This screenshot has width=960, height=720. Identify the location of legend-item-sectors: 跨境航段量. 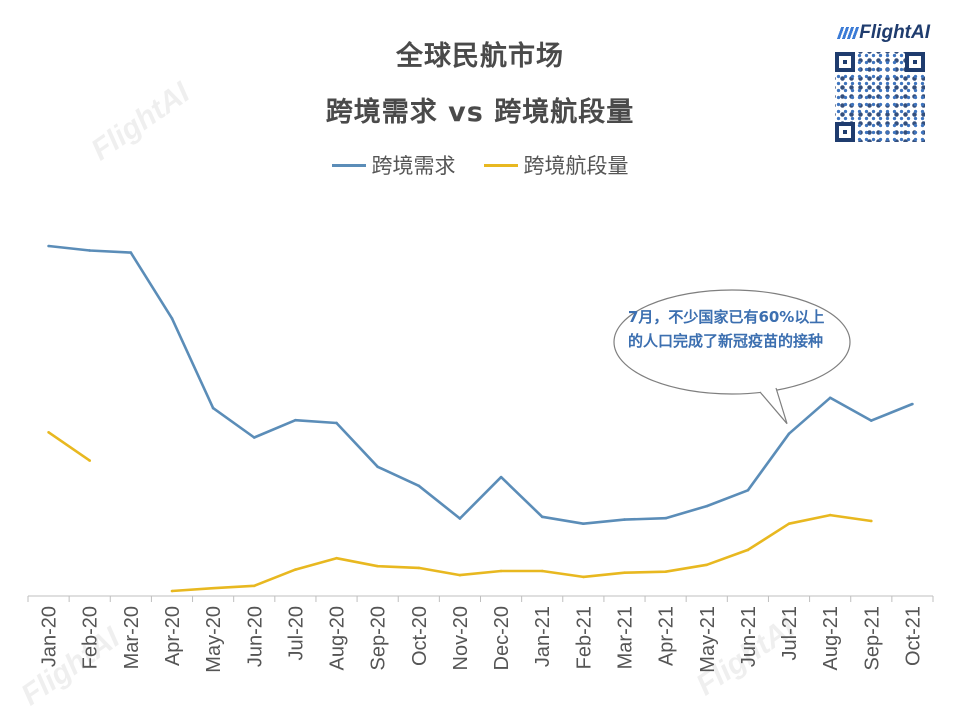
(556, 165).